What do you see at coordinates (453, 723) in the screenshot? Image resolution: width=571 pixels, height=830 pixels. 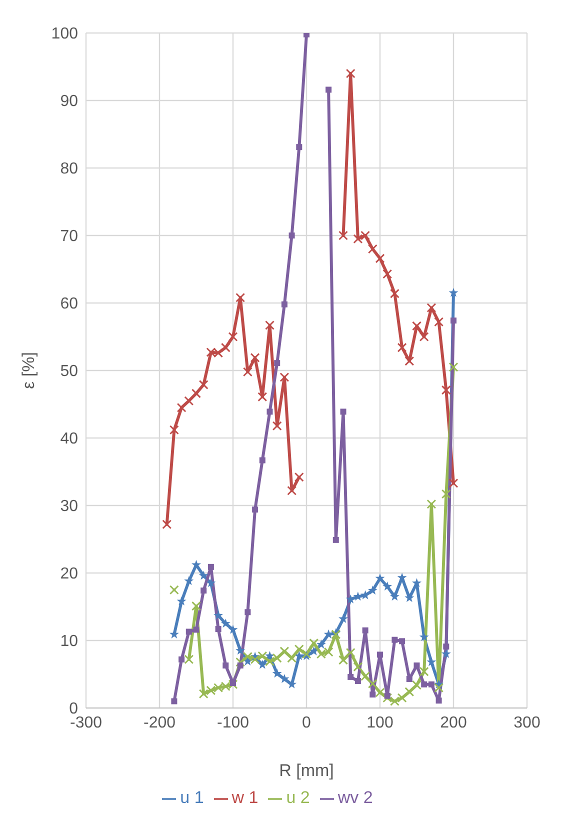 I see `x-tick-label: 200` at bounding box center [453, 723].